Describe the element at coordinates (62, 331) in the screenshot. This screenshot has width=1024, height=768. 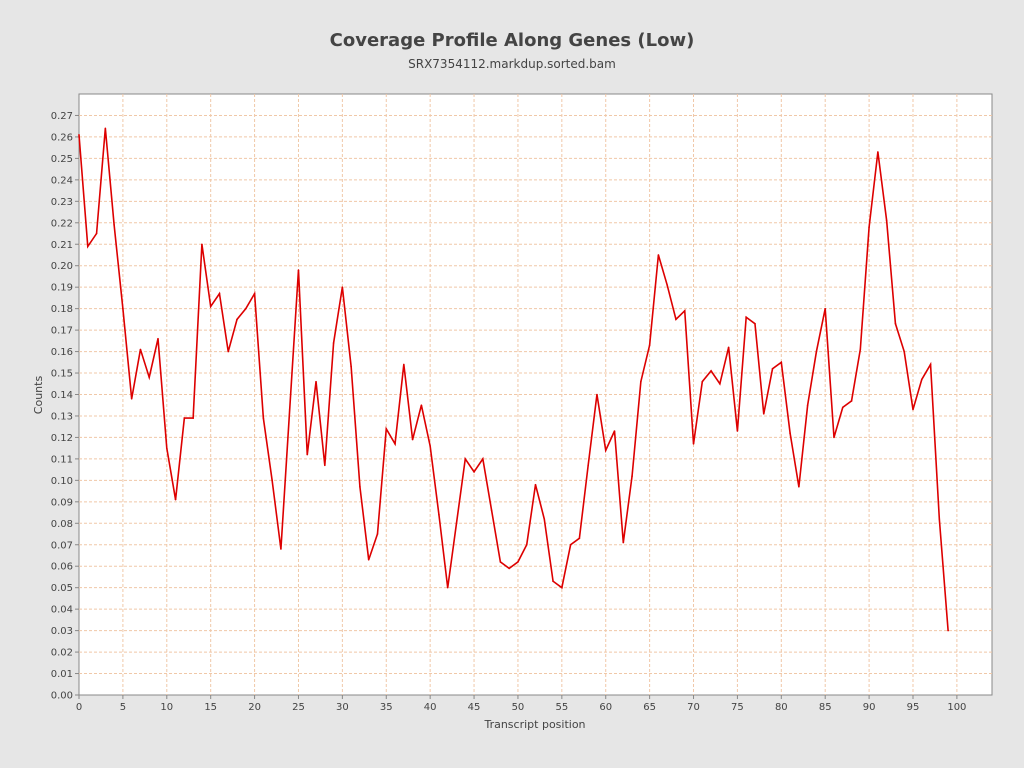
I see `y-tick-label: 0.17` at that location.